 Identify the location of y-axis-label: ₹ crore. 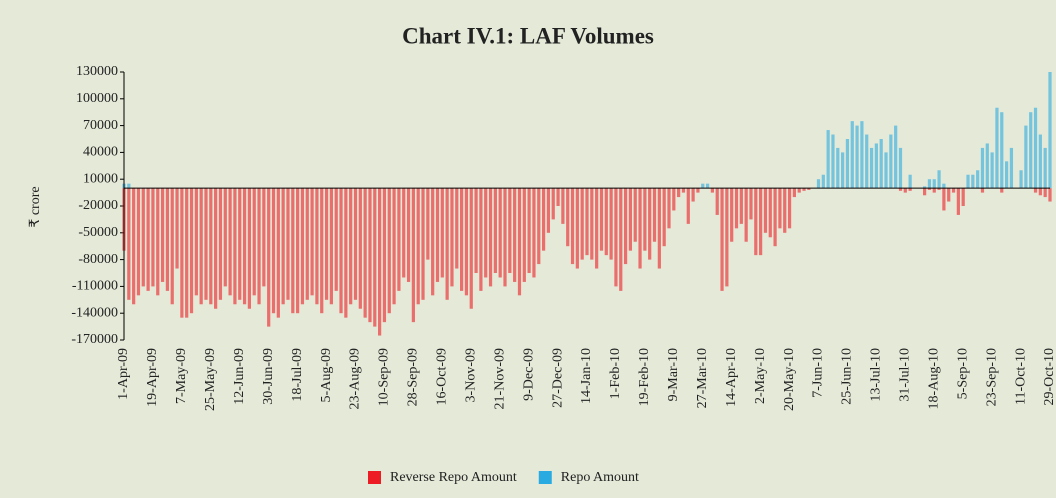
(35, 206).